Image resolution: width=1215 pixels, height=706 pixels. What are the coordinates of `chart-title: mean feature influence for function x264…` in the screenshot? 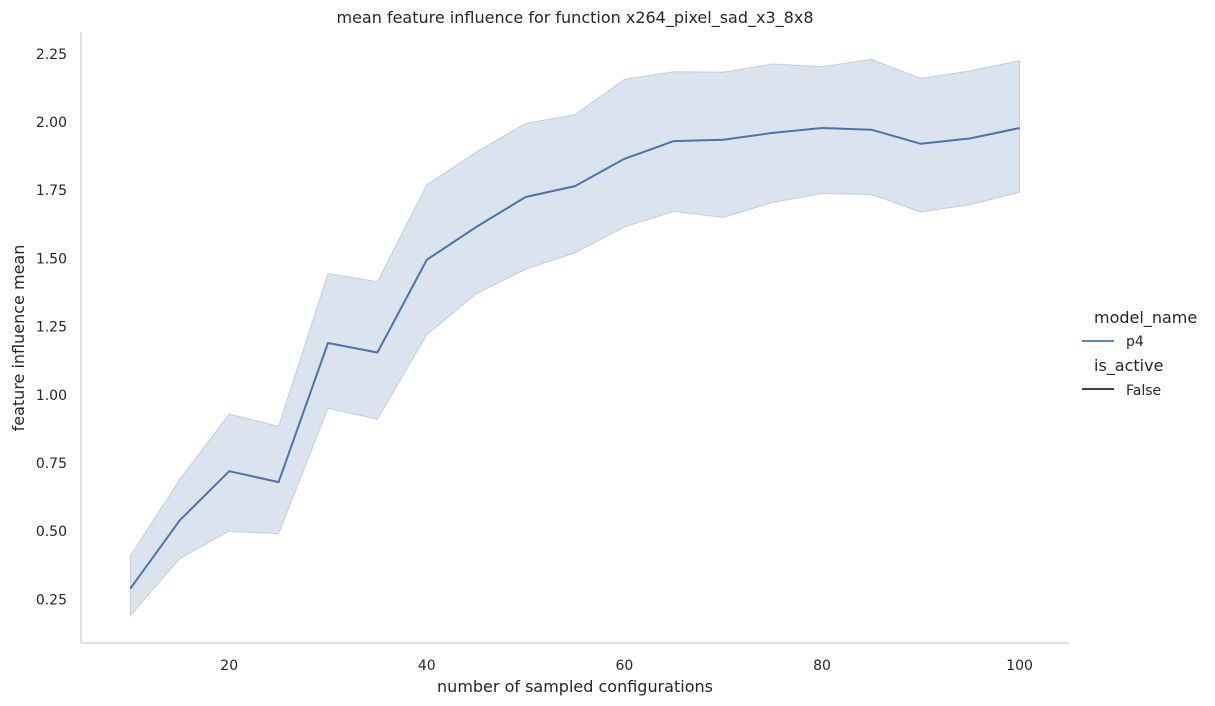 It's located at (574, 18).